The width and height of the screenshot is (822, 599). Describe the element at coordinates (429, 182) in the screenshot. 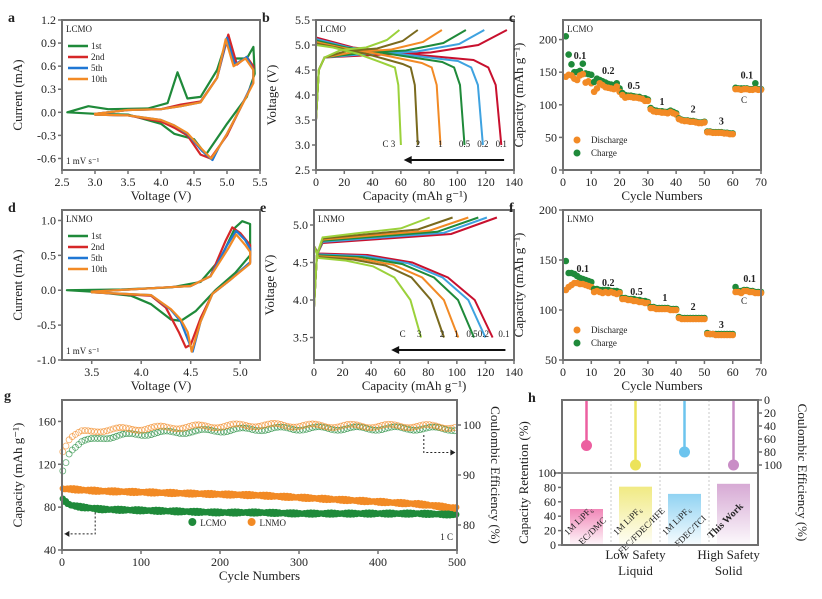

I see `x-tick-label: 80` at that location.